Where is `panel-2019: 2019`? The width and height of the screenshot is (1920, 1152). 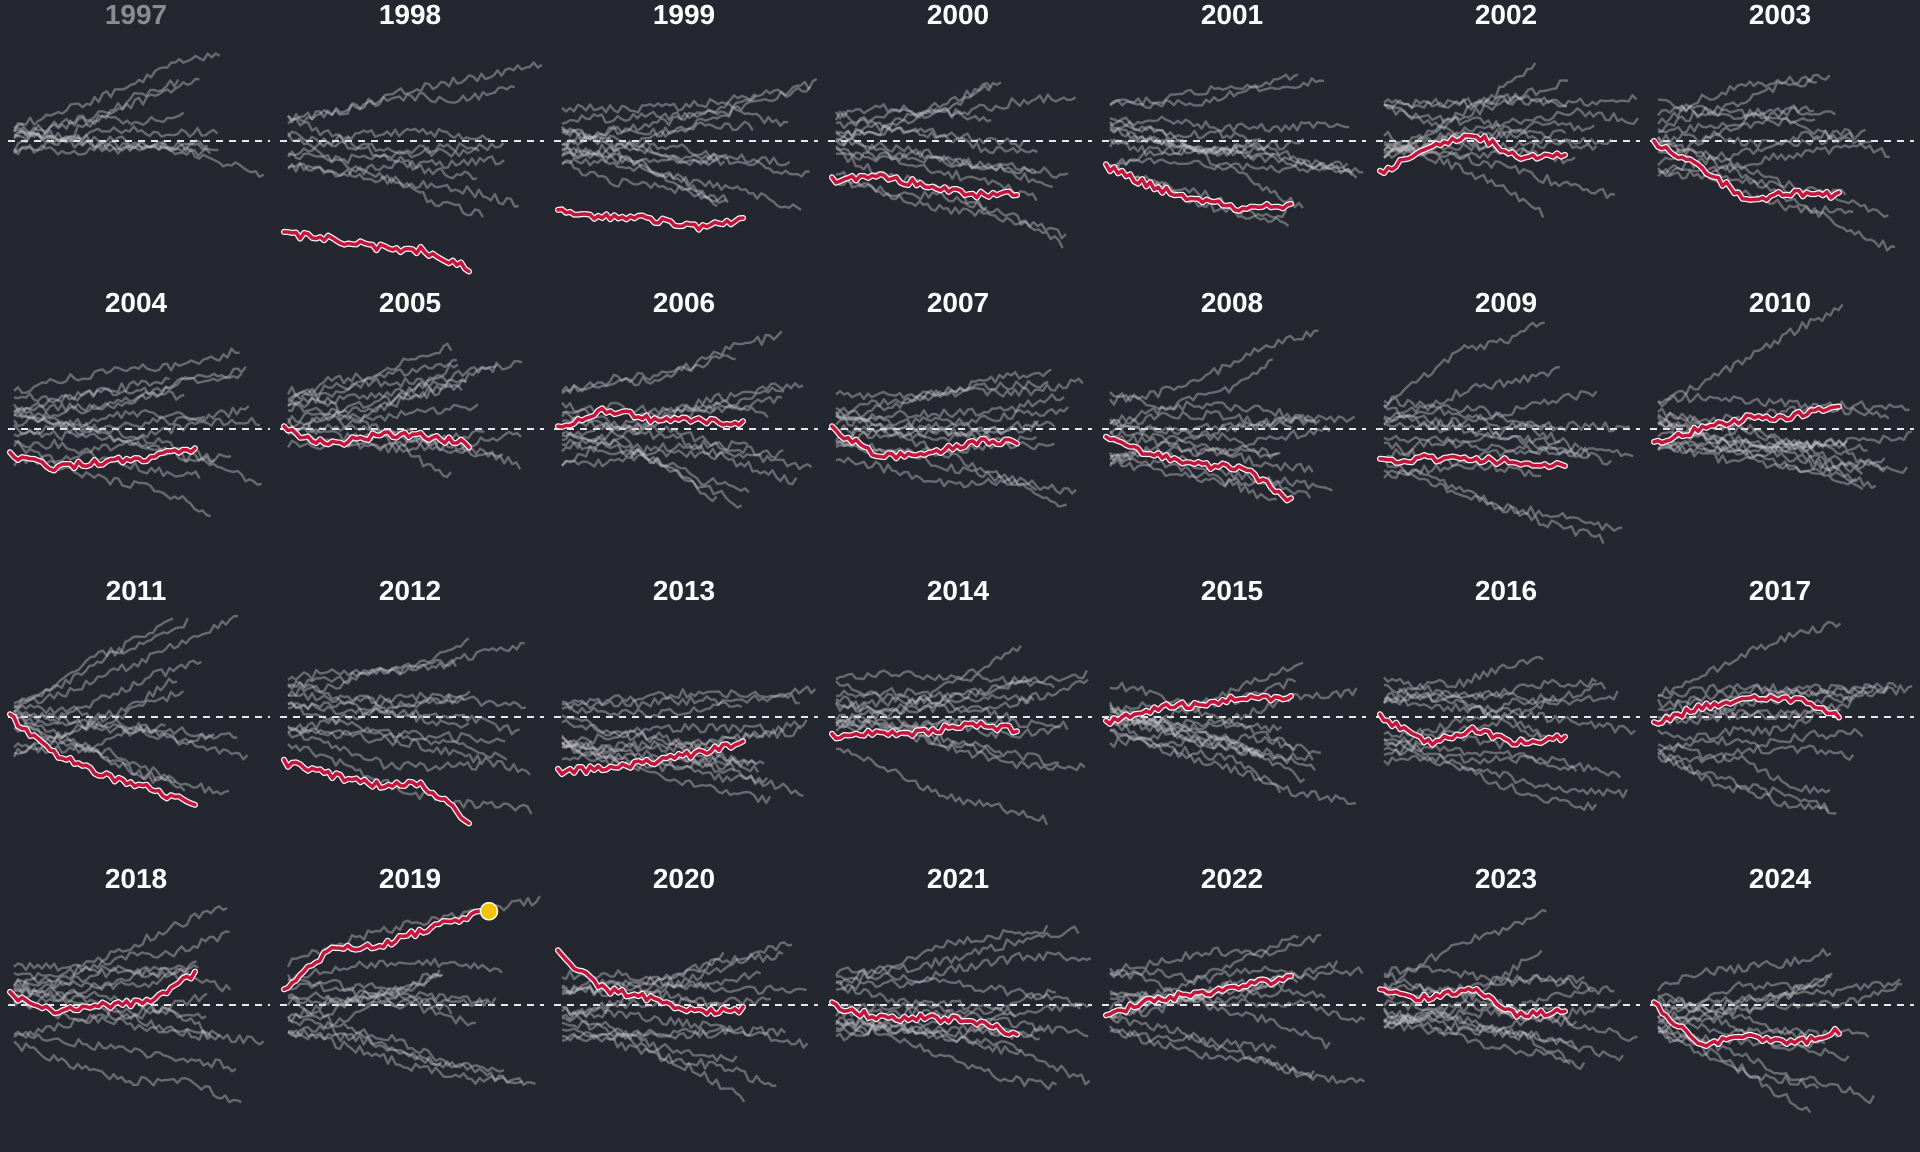 panel-2019: 2019 is located at coordinates (412, 975).